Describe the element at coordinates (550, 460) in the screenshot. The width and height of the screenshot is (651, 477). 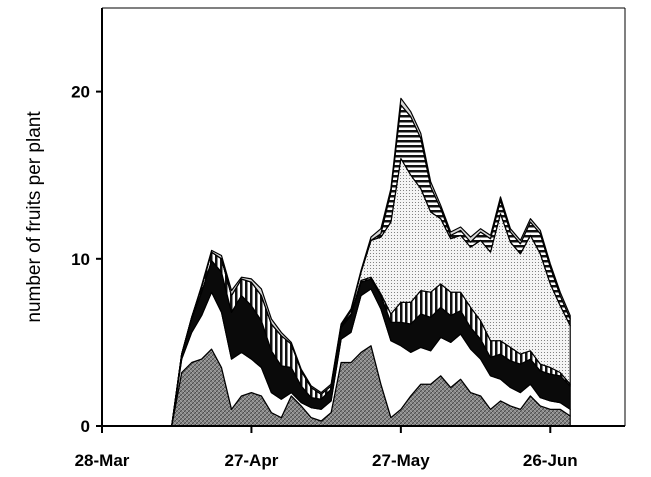
I see `x-tick-label: 26-Jun` at that location.